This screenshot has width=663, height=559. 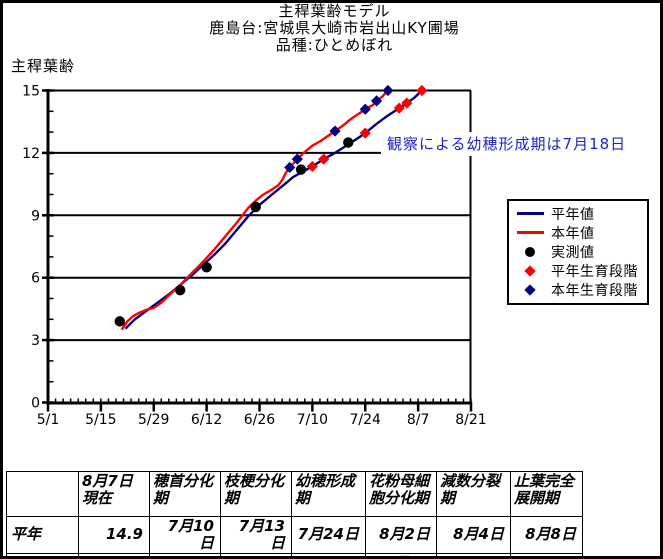 What do you see at coordinates (328, 494) in the screenshot?
I see `header-young-panicle-formation: 幼穂形成期` at bounding box center [328, 494].